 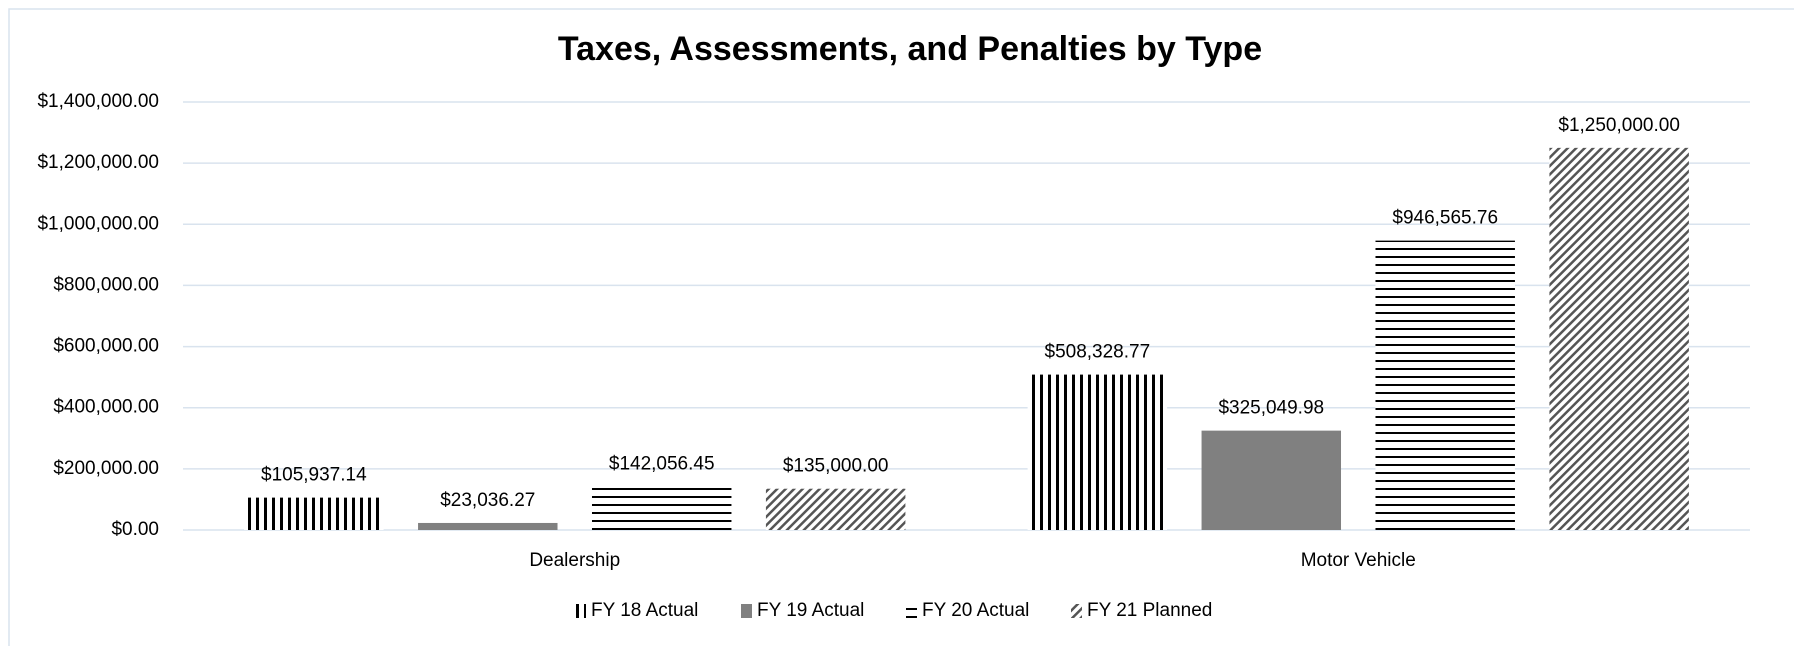 I want to click on y-tick-label: $1,200,000.00, so click(x=98, y=162).